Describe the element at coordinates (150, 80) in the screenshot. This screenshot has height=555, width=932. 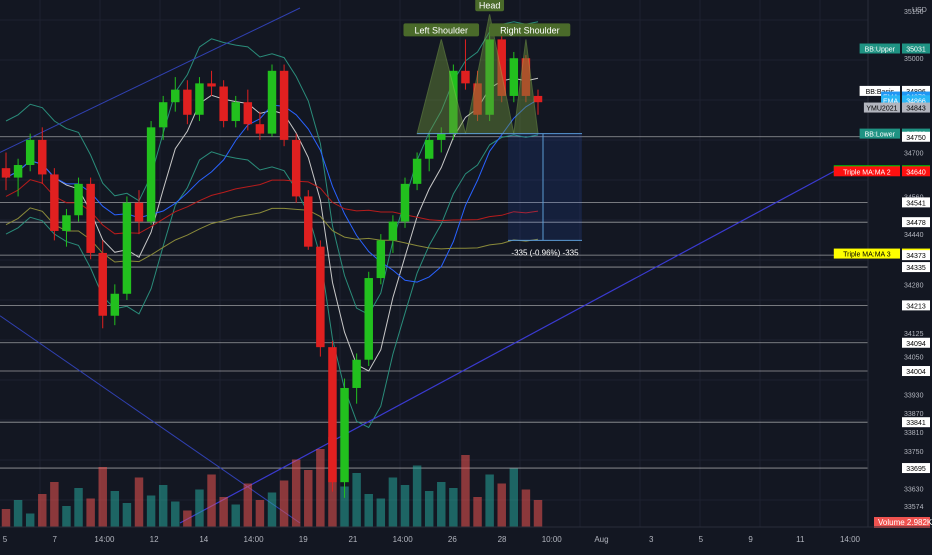
I see `trendline` at that location.